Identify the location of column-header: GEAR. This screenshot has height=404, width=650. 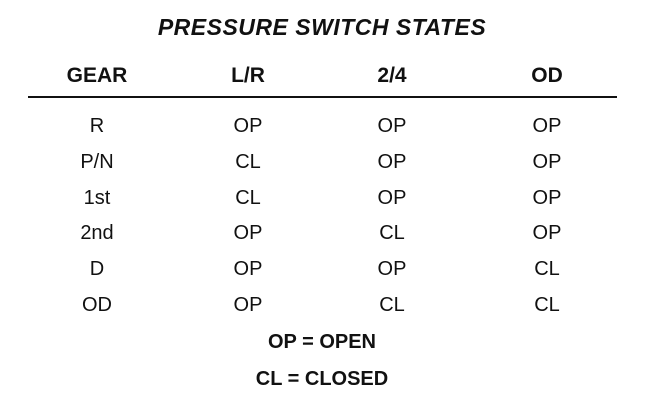
(97, 75).